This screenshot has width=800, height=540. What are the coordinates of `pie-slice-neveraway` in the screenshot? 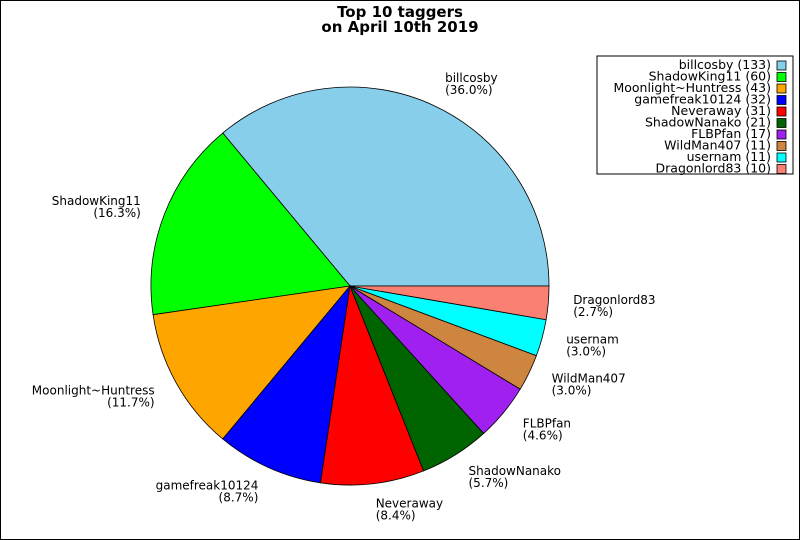 It's located at (372, 385).